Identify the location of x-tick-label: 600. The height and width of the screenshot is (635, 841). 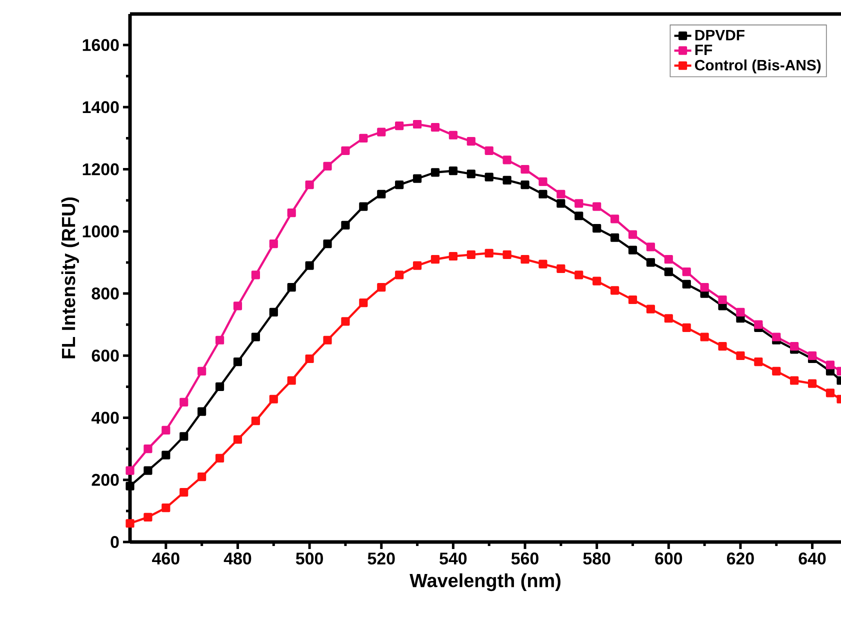
(668, 558).